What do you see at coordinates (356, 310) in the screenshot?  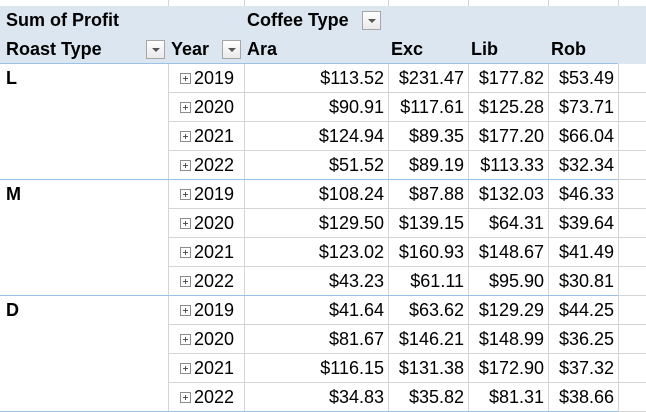 I see `value-cell-ara: $41.64` at bounding box center [356, 310].